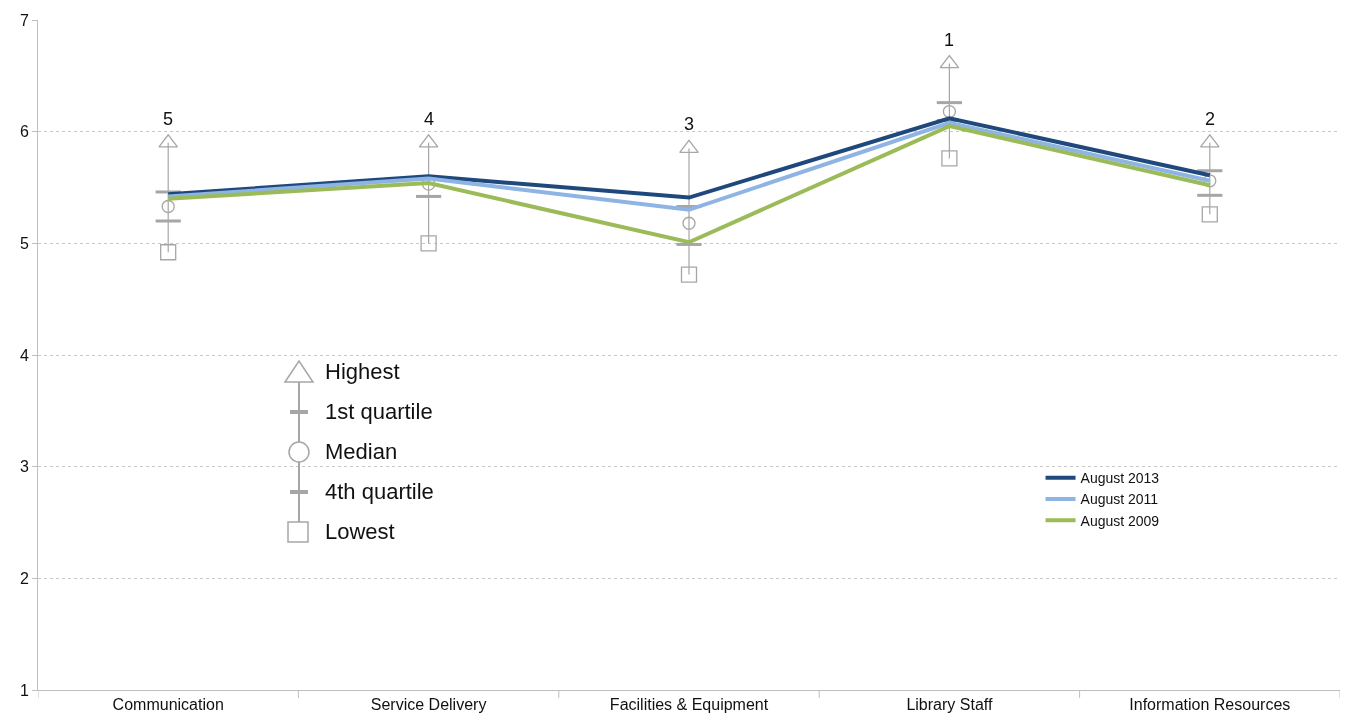 This screenshot has width=1349, height=725. I want to click on legend-label: August 2011, so click(1119, 499).